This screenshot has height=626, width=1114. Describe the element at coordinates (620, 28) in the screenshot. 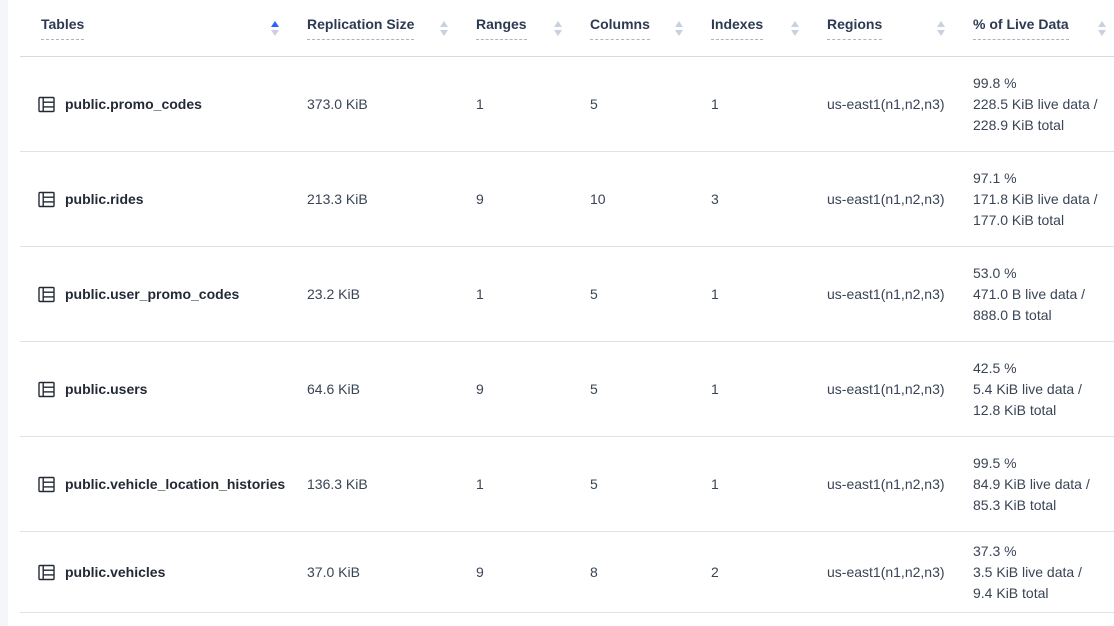

I see `column-header-label: Columns` at that location.